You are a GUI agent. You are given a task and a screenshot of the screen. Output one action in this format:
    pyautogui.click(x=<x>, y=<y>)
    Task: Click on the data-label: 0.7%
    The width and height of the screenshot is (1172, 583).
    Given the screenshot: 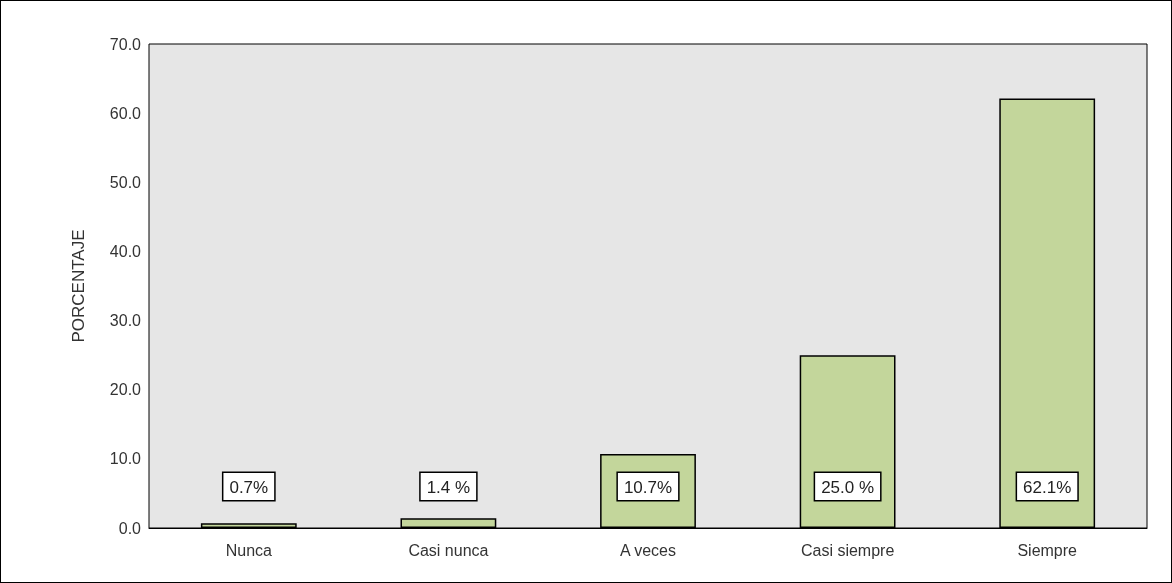 What is the action you would take?
    pyautogui.click(x=249, y=487)
    